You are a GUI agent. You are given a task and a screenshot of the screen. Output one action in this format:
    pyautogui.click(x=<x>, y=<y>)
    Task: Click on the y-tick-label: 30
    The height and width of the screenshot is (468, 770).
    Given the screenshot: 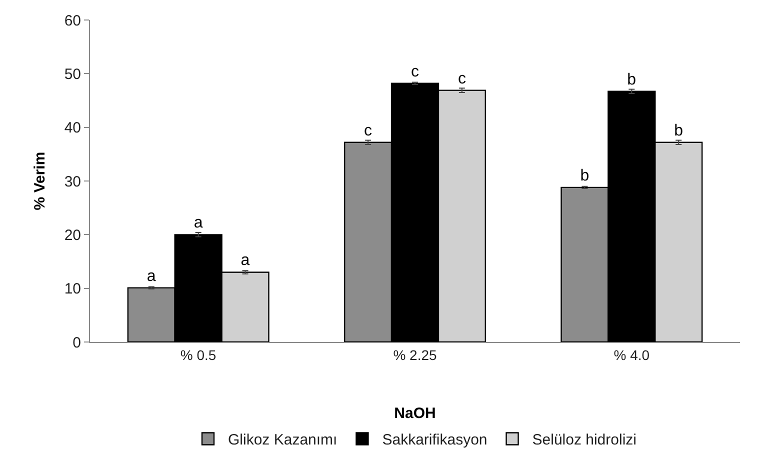 What is the action you would take?
    pyautogui.click(x=72, y=181)
    